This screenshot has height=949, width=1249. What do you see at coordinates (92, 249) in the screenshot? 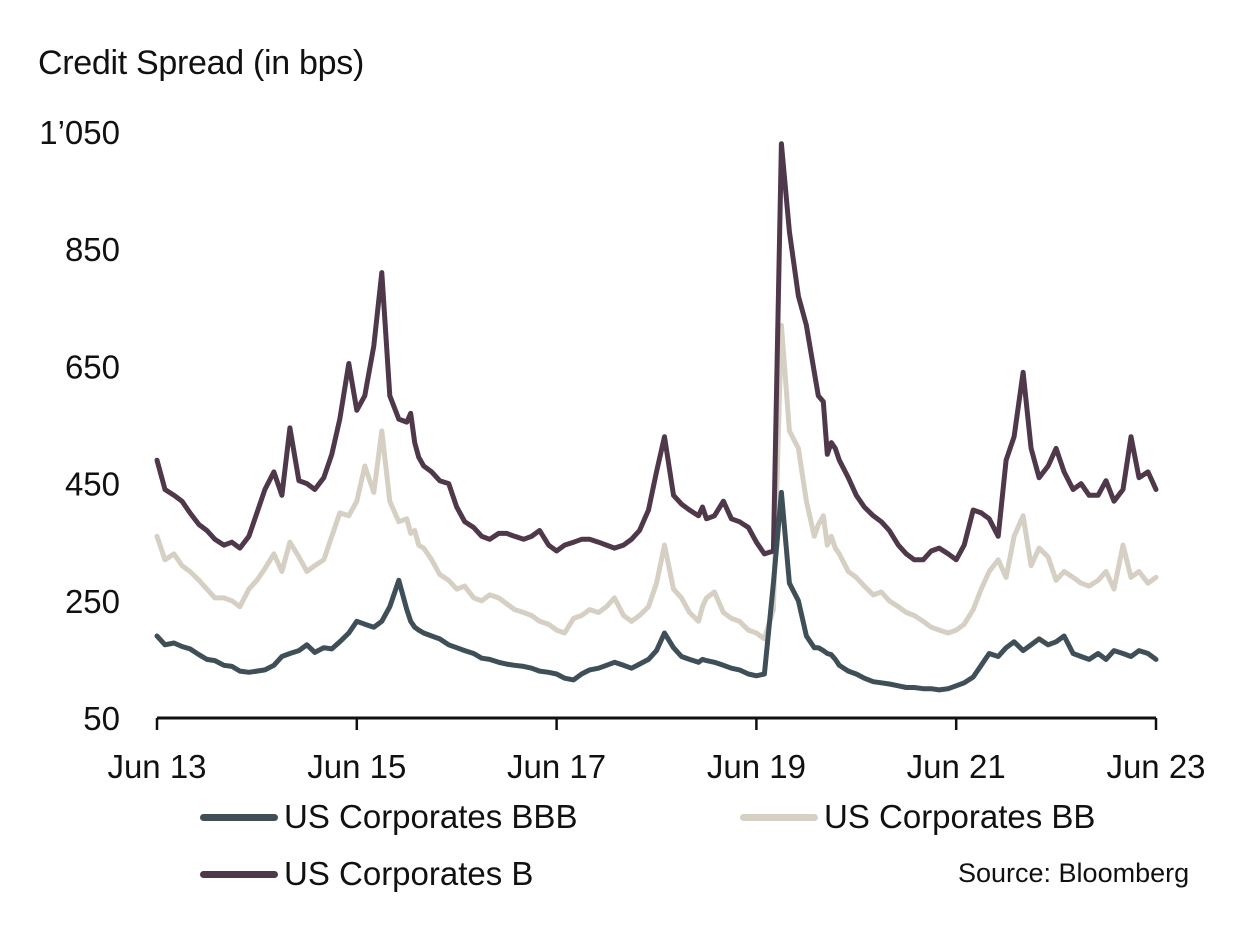
I see `y-tick-label: 850` at bounding box center [92, 249].